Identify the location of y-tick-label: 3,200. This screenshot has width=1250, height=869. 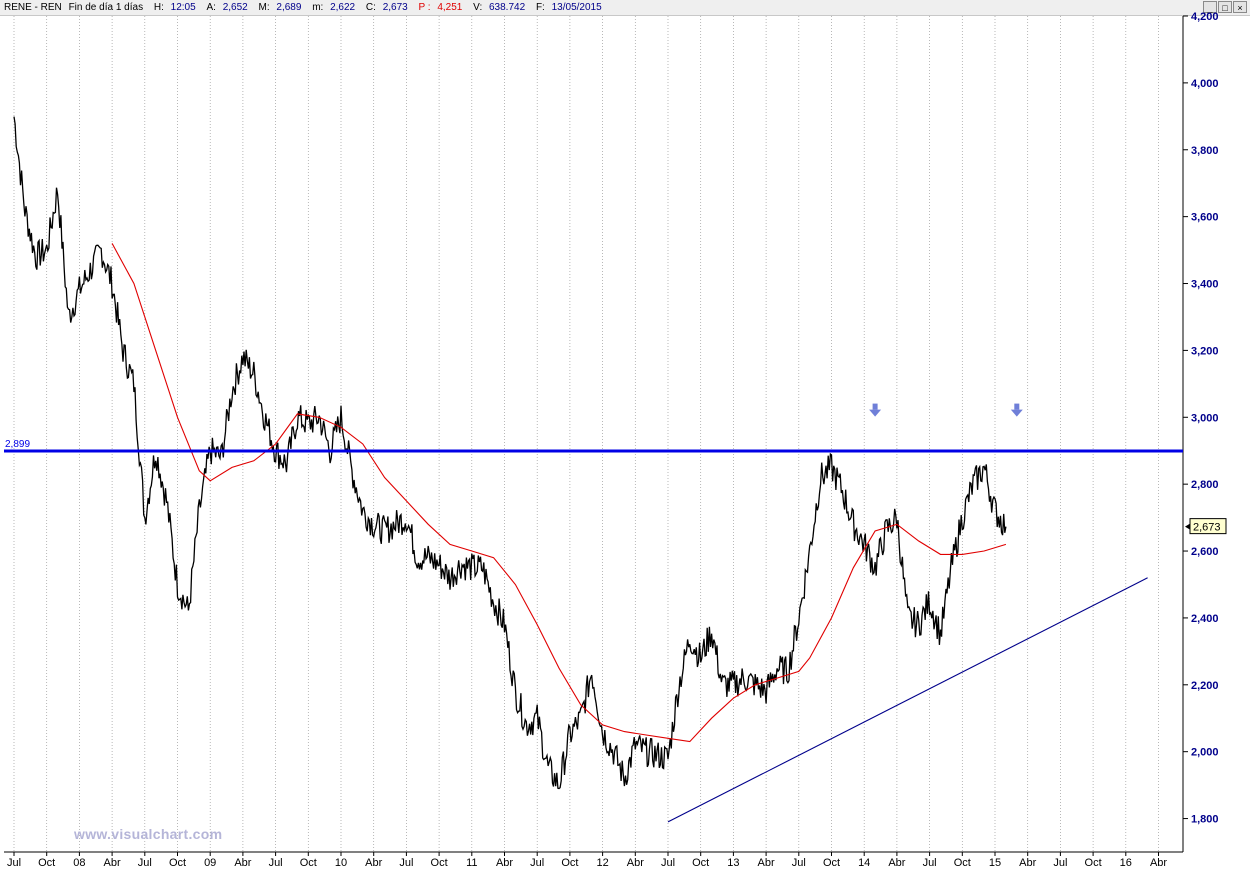
(1205, 351).